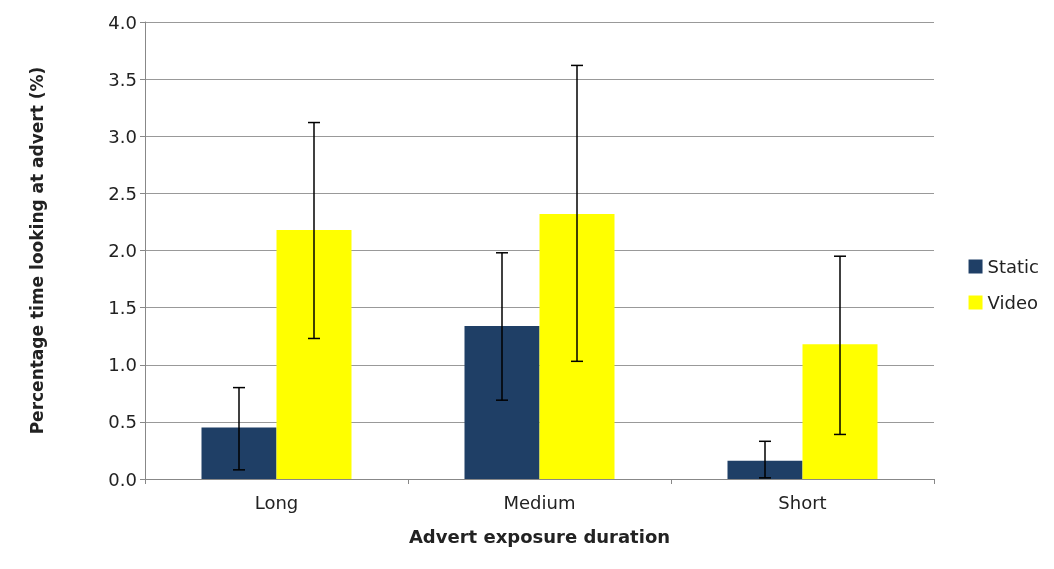 The height and width of the screenshot is (569, 1054). I want to click on y-tick-label: 2.0, so click(122, 250).